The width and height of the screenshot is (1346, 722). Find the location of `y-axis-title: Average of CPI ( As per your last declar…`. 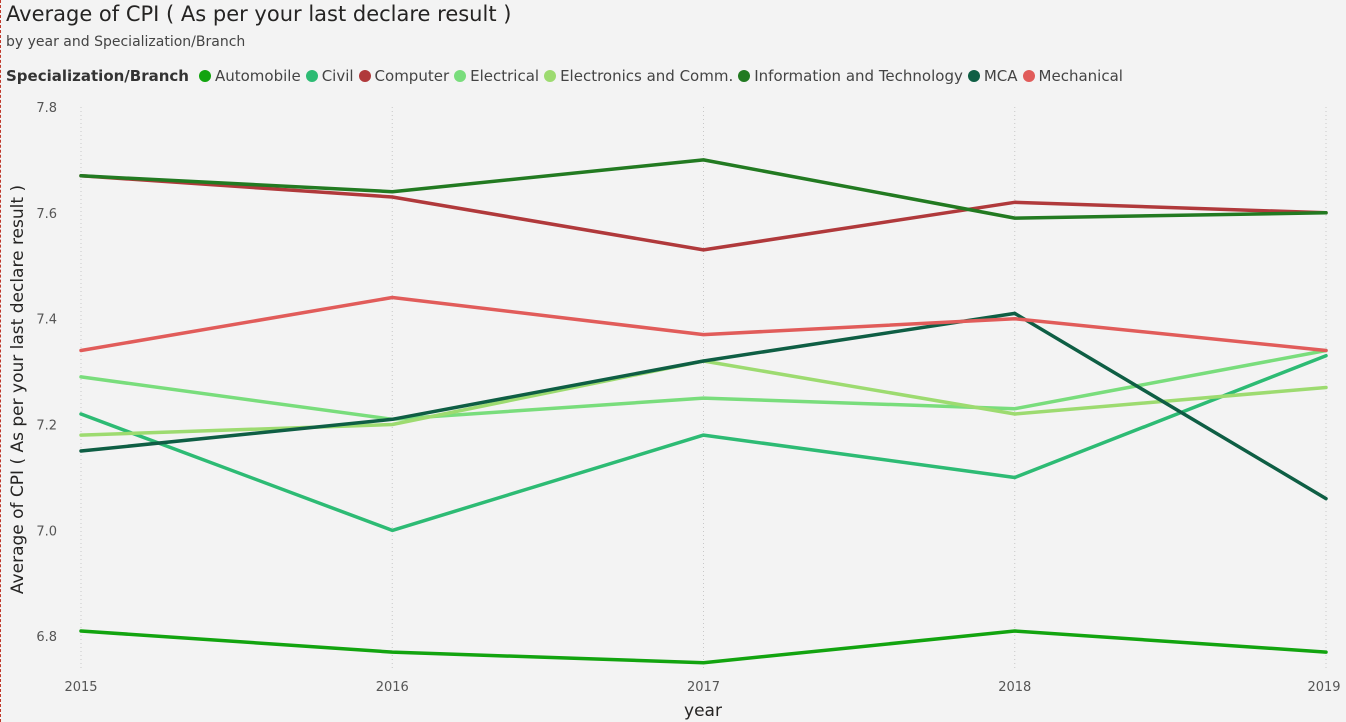

y-axis-title: Average of CPI ( As per your last declar… is located at coordinates (18, 389).